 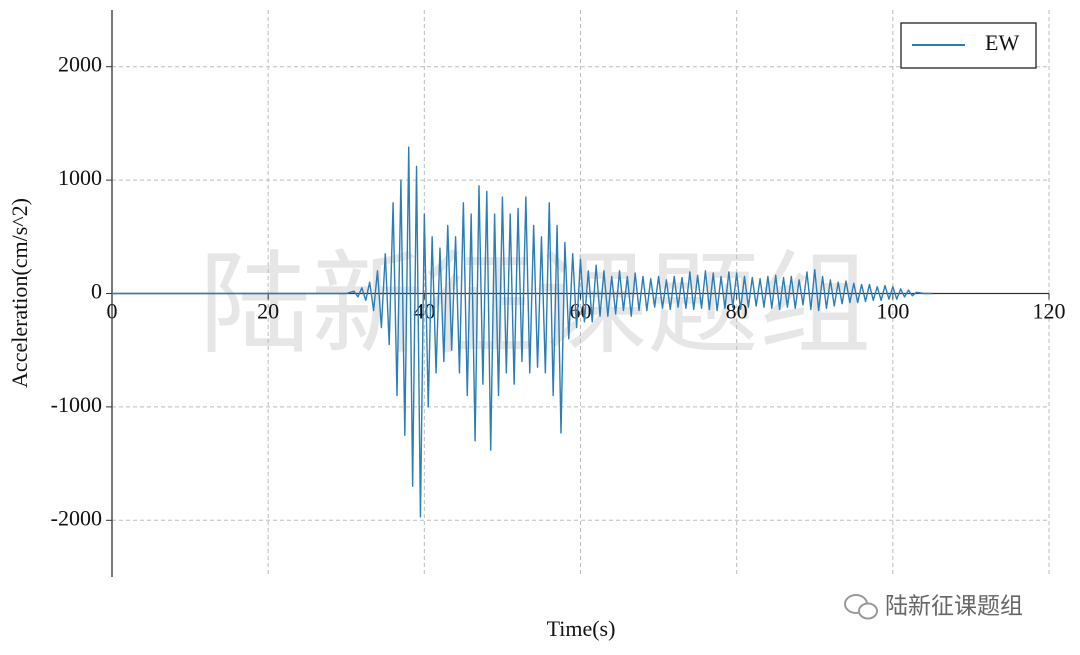 I want to click on x-tick-label: 20, so click(x=268, y=311).